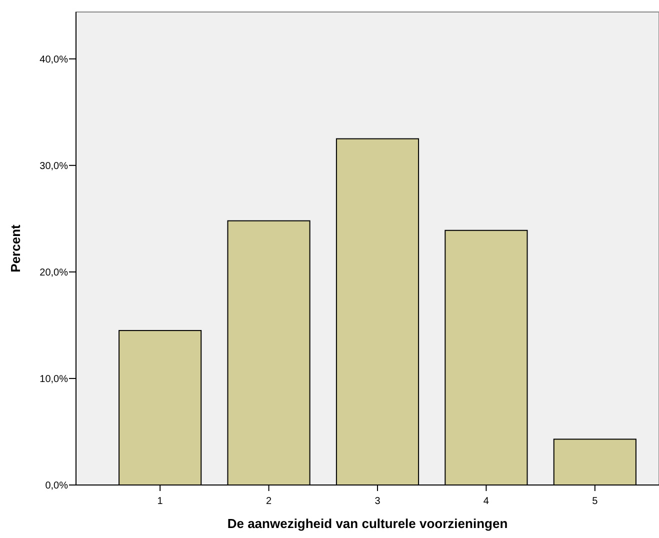  What do you see at coordinates (595, 501) in the screenshot?
I see `x-tick-label: 5` at bounding box center [595, 501].